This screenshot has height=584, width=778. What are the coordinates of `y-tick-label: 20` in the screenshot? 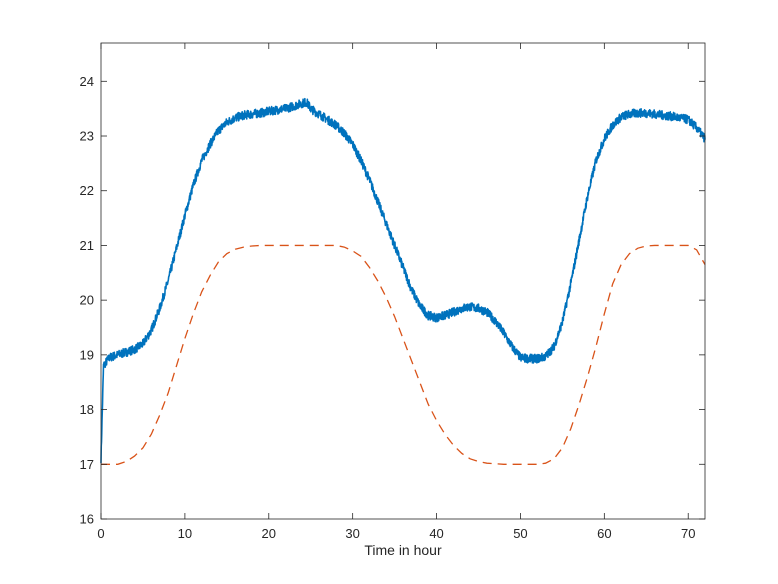 It's located at (87, 300).